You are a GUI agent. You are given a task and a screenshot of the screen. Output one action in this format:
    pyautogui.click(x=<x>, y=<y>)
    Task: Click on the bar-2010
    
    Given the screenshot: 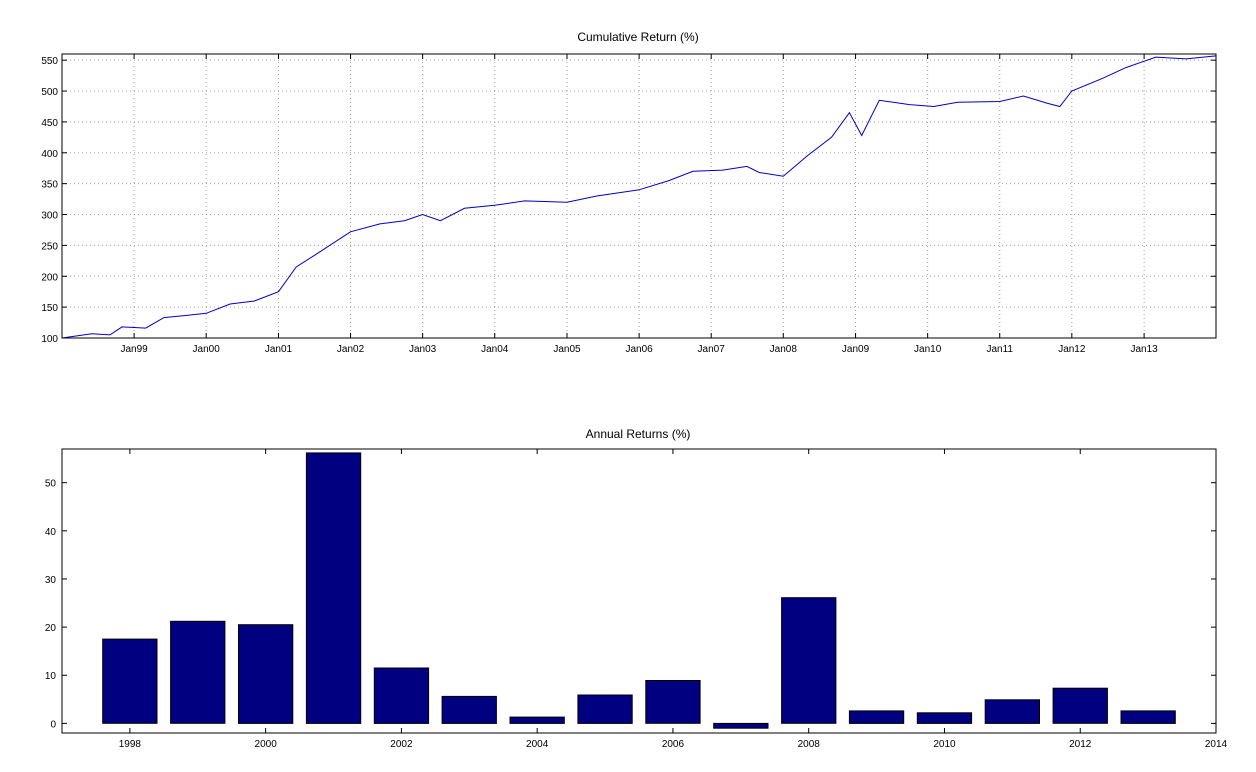 What is the action you would take?
    pyautogui.click(x=944, y=718)
    